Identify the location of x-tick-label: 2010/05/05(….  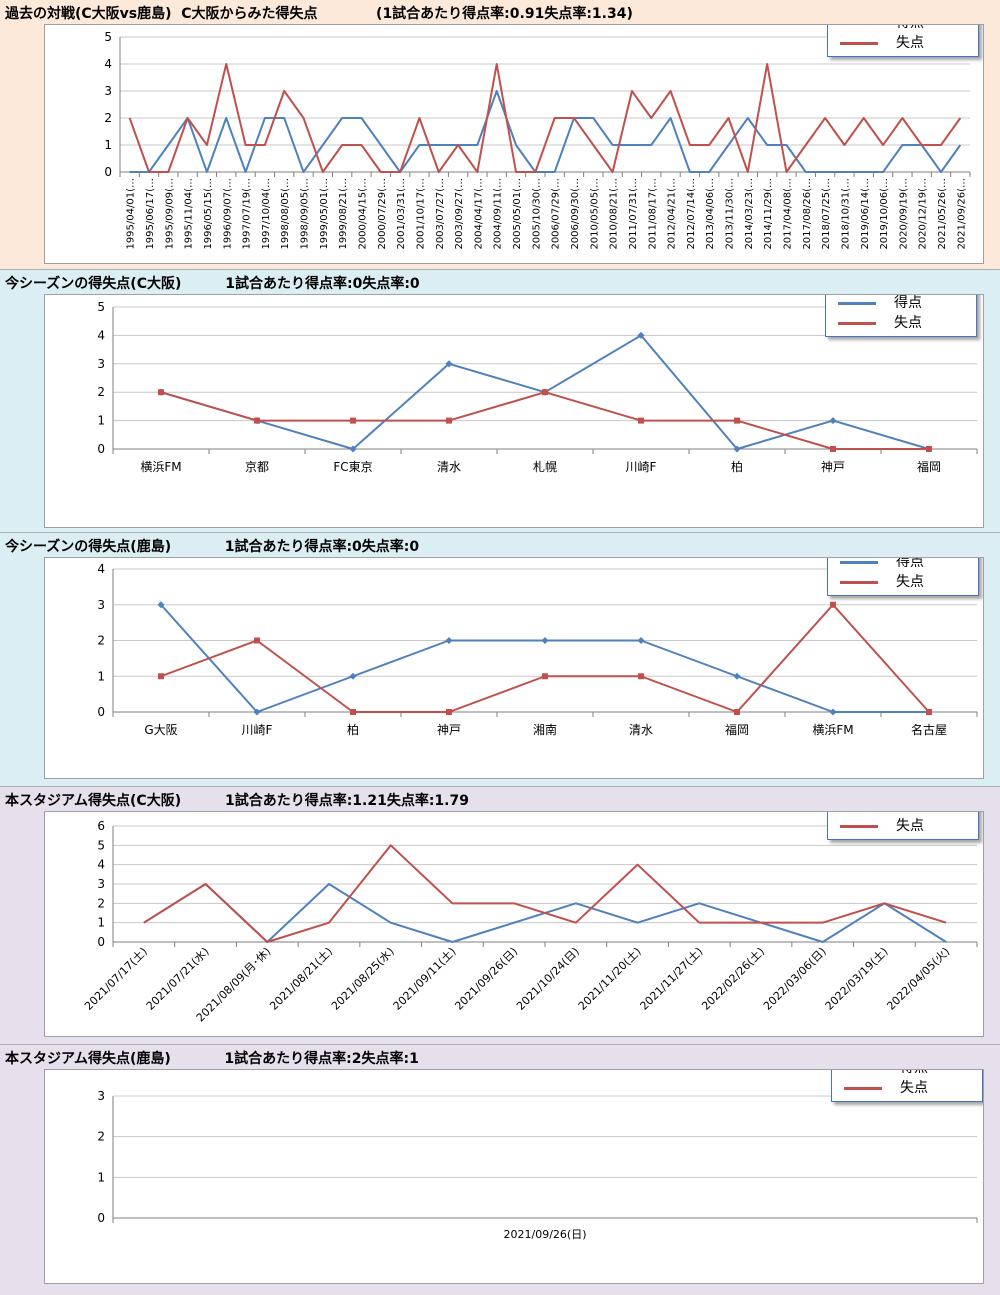
(594, 214).